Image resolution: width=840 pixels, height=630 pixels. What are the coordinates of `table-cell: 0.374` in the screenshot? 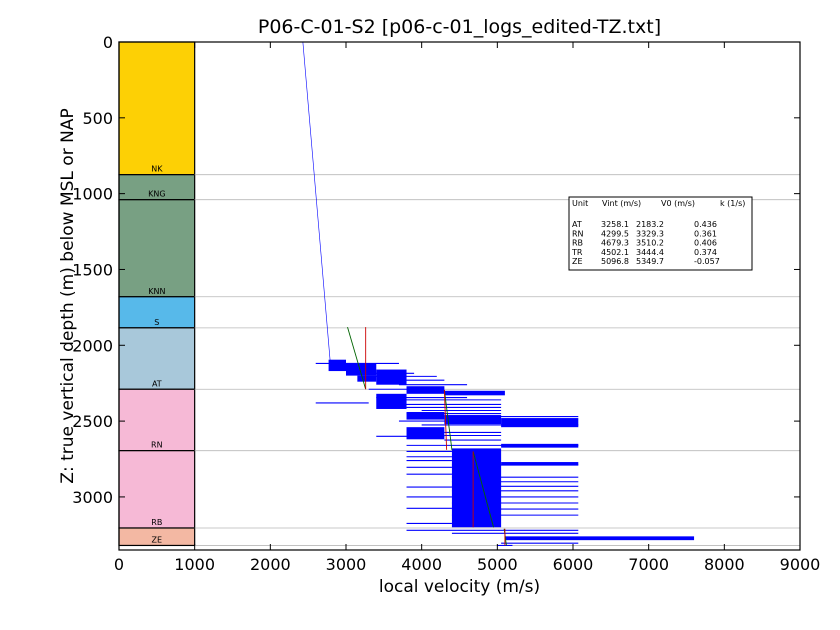 It's located at (705, 252).